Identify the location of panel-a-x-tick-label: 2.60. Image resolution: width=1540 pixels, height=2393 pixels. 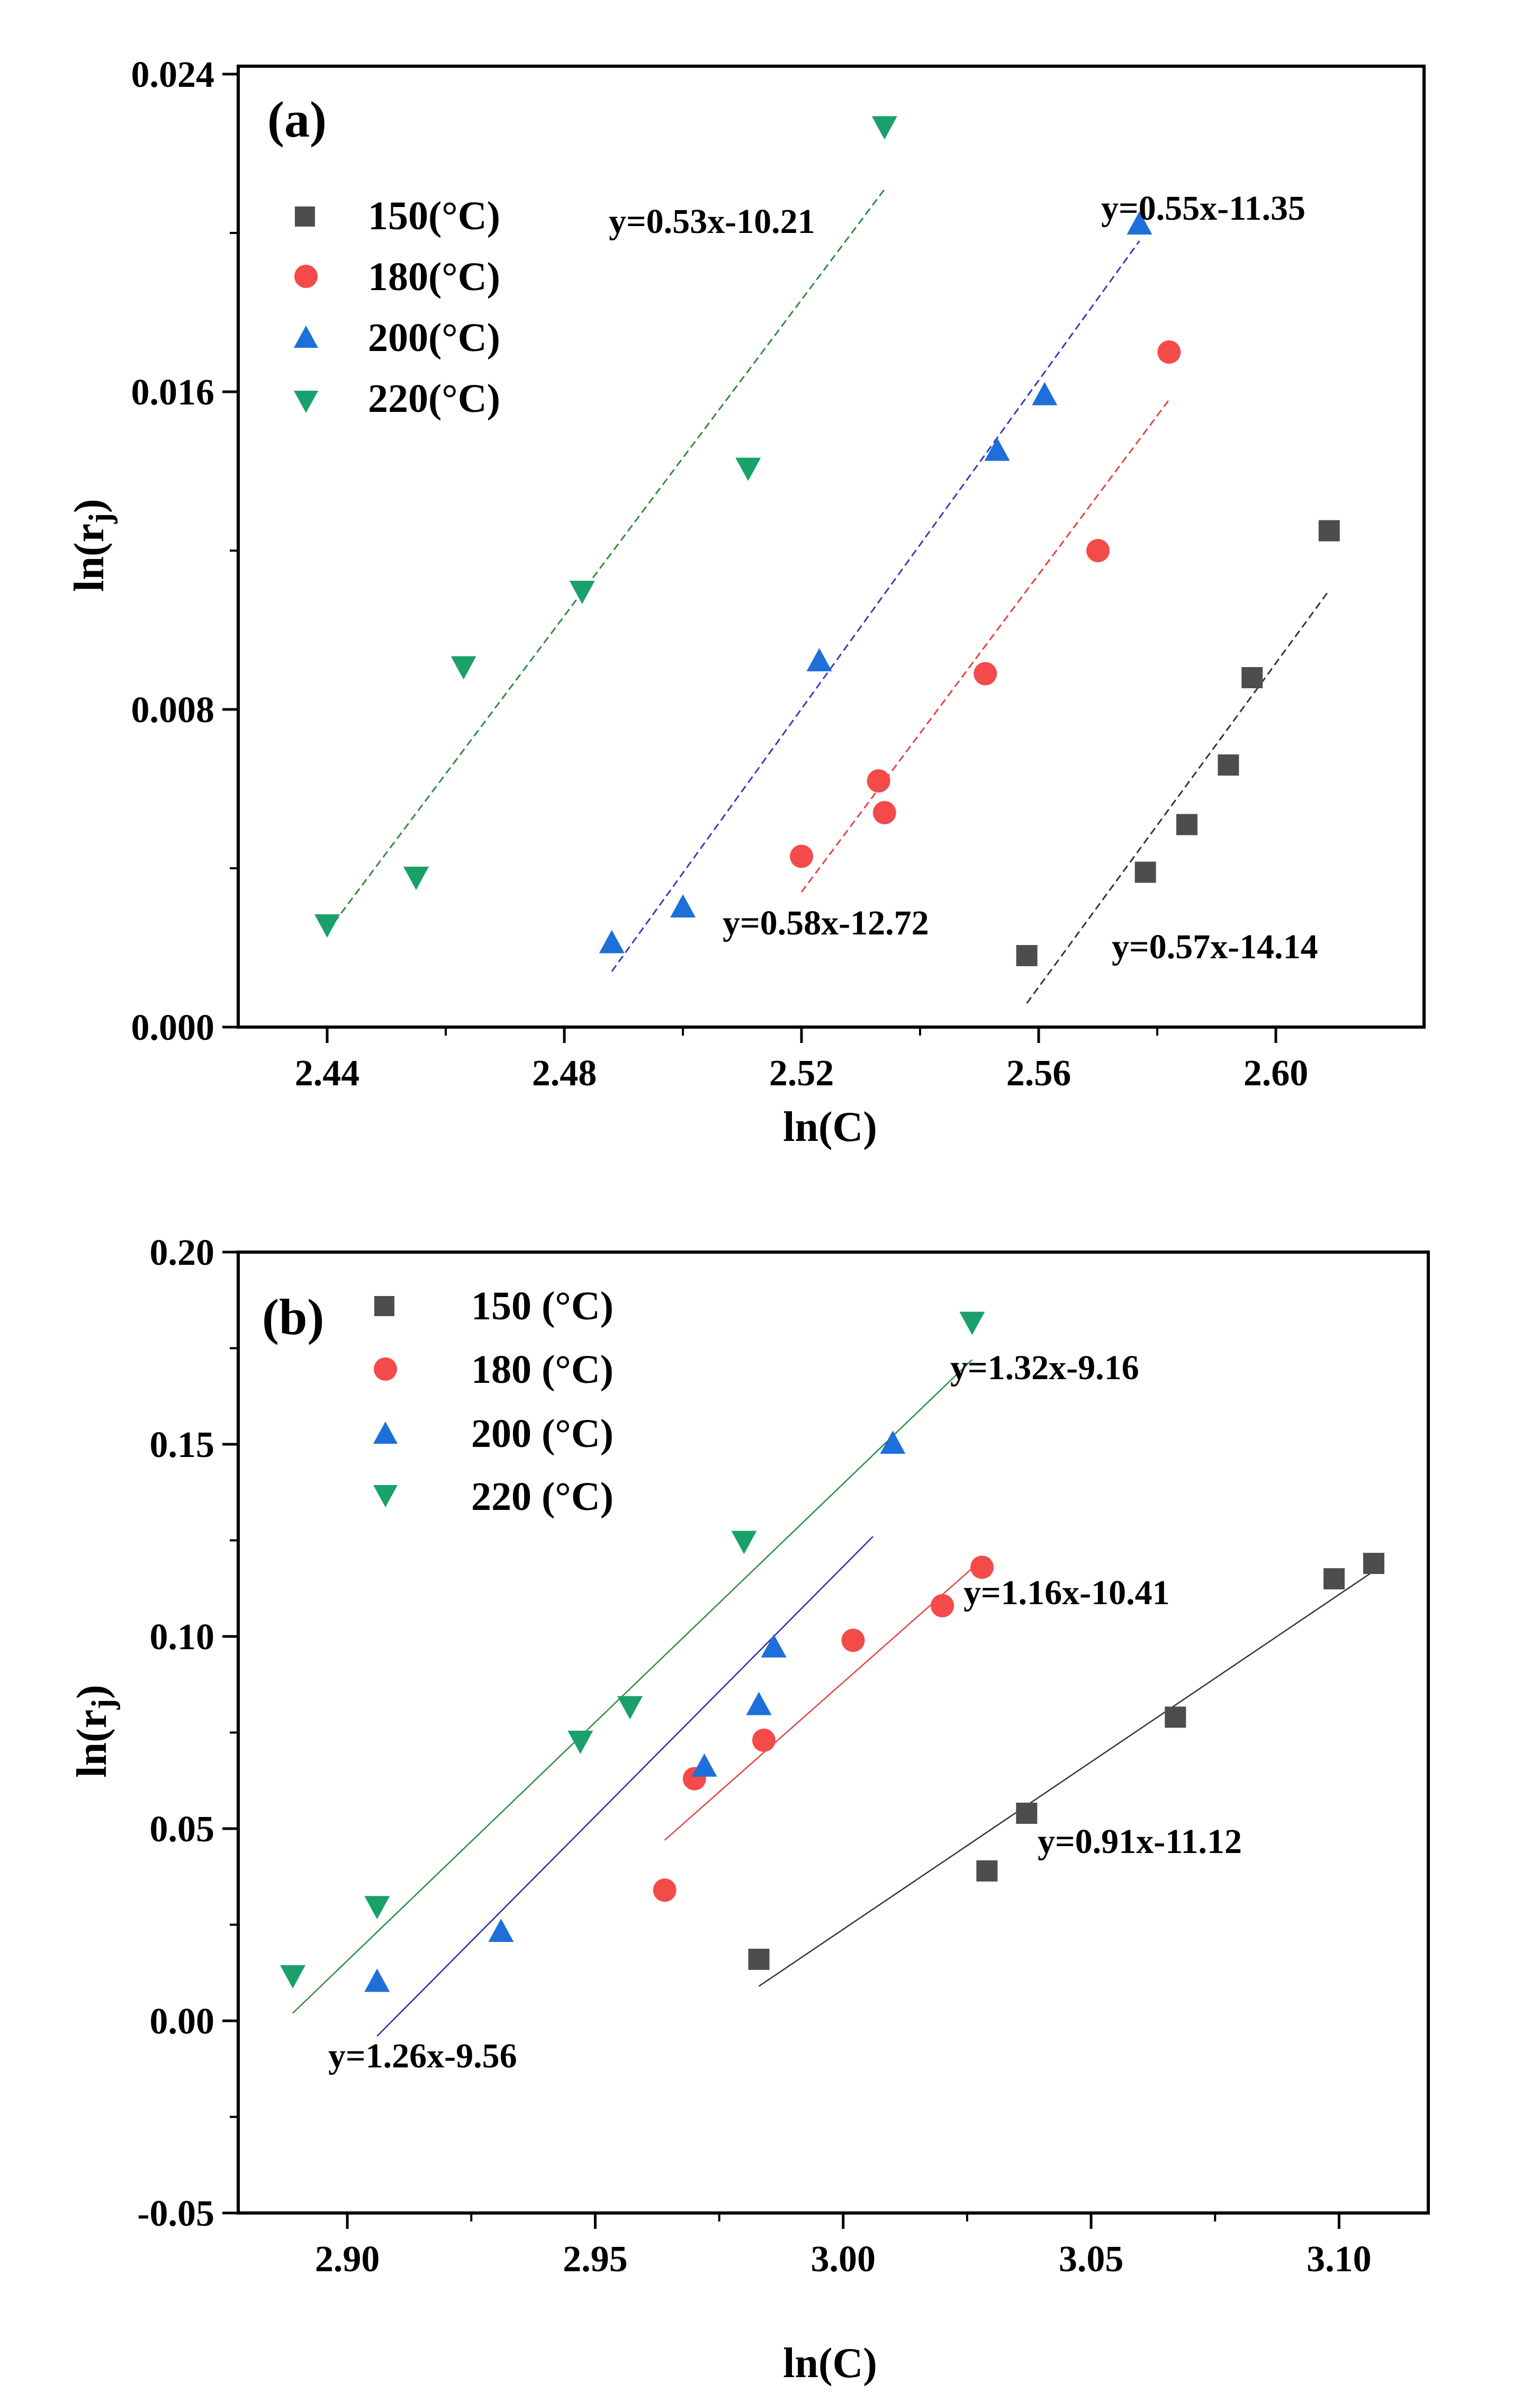
(1276, 1073).